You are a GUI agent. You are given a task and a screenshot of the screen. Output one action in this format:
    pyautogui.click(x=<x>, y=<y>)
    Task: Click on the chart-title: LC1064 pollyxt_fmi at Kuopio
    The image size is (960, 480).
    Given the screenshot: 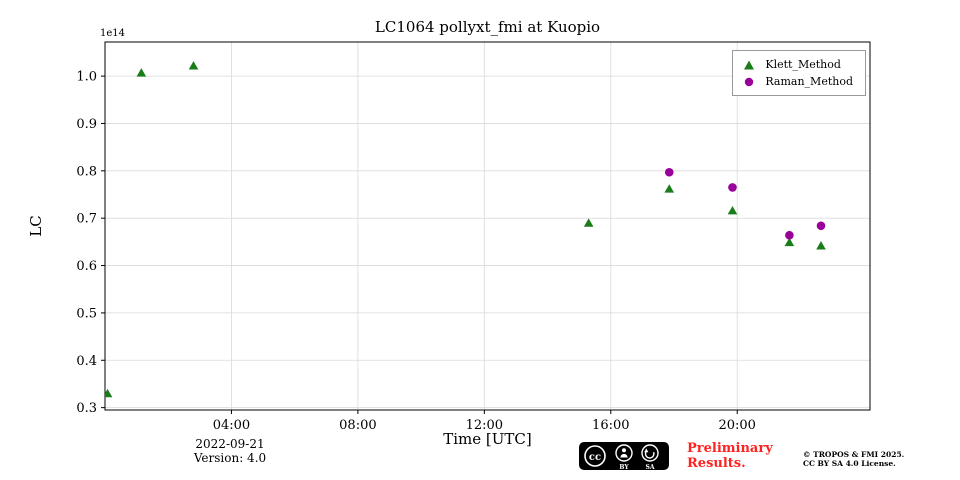 What is the action you would take?
    pyautogui.click(x=487, y=27)
    